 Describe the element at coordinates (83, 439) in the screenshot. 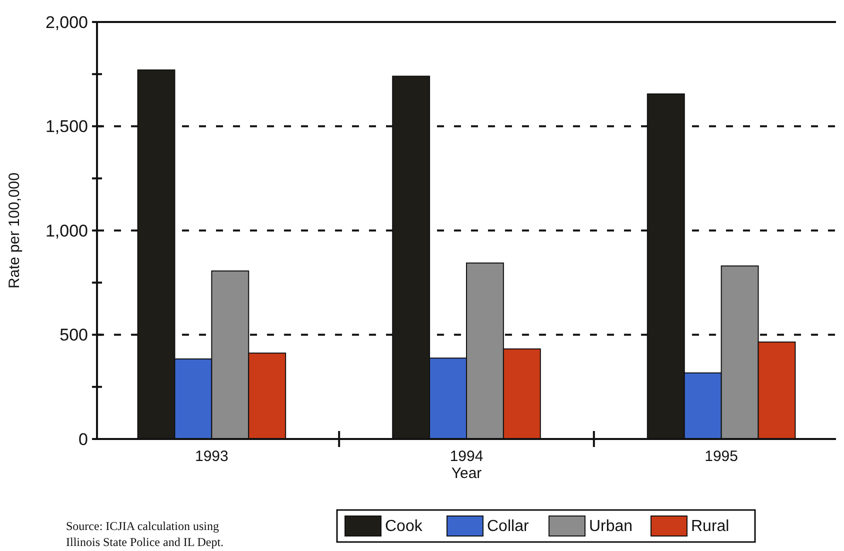

I see `y-tick-label: 0` at that location.